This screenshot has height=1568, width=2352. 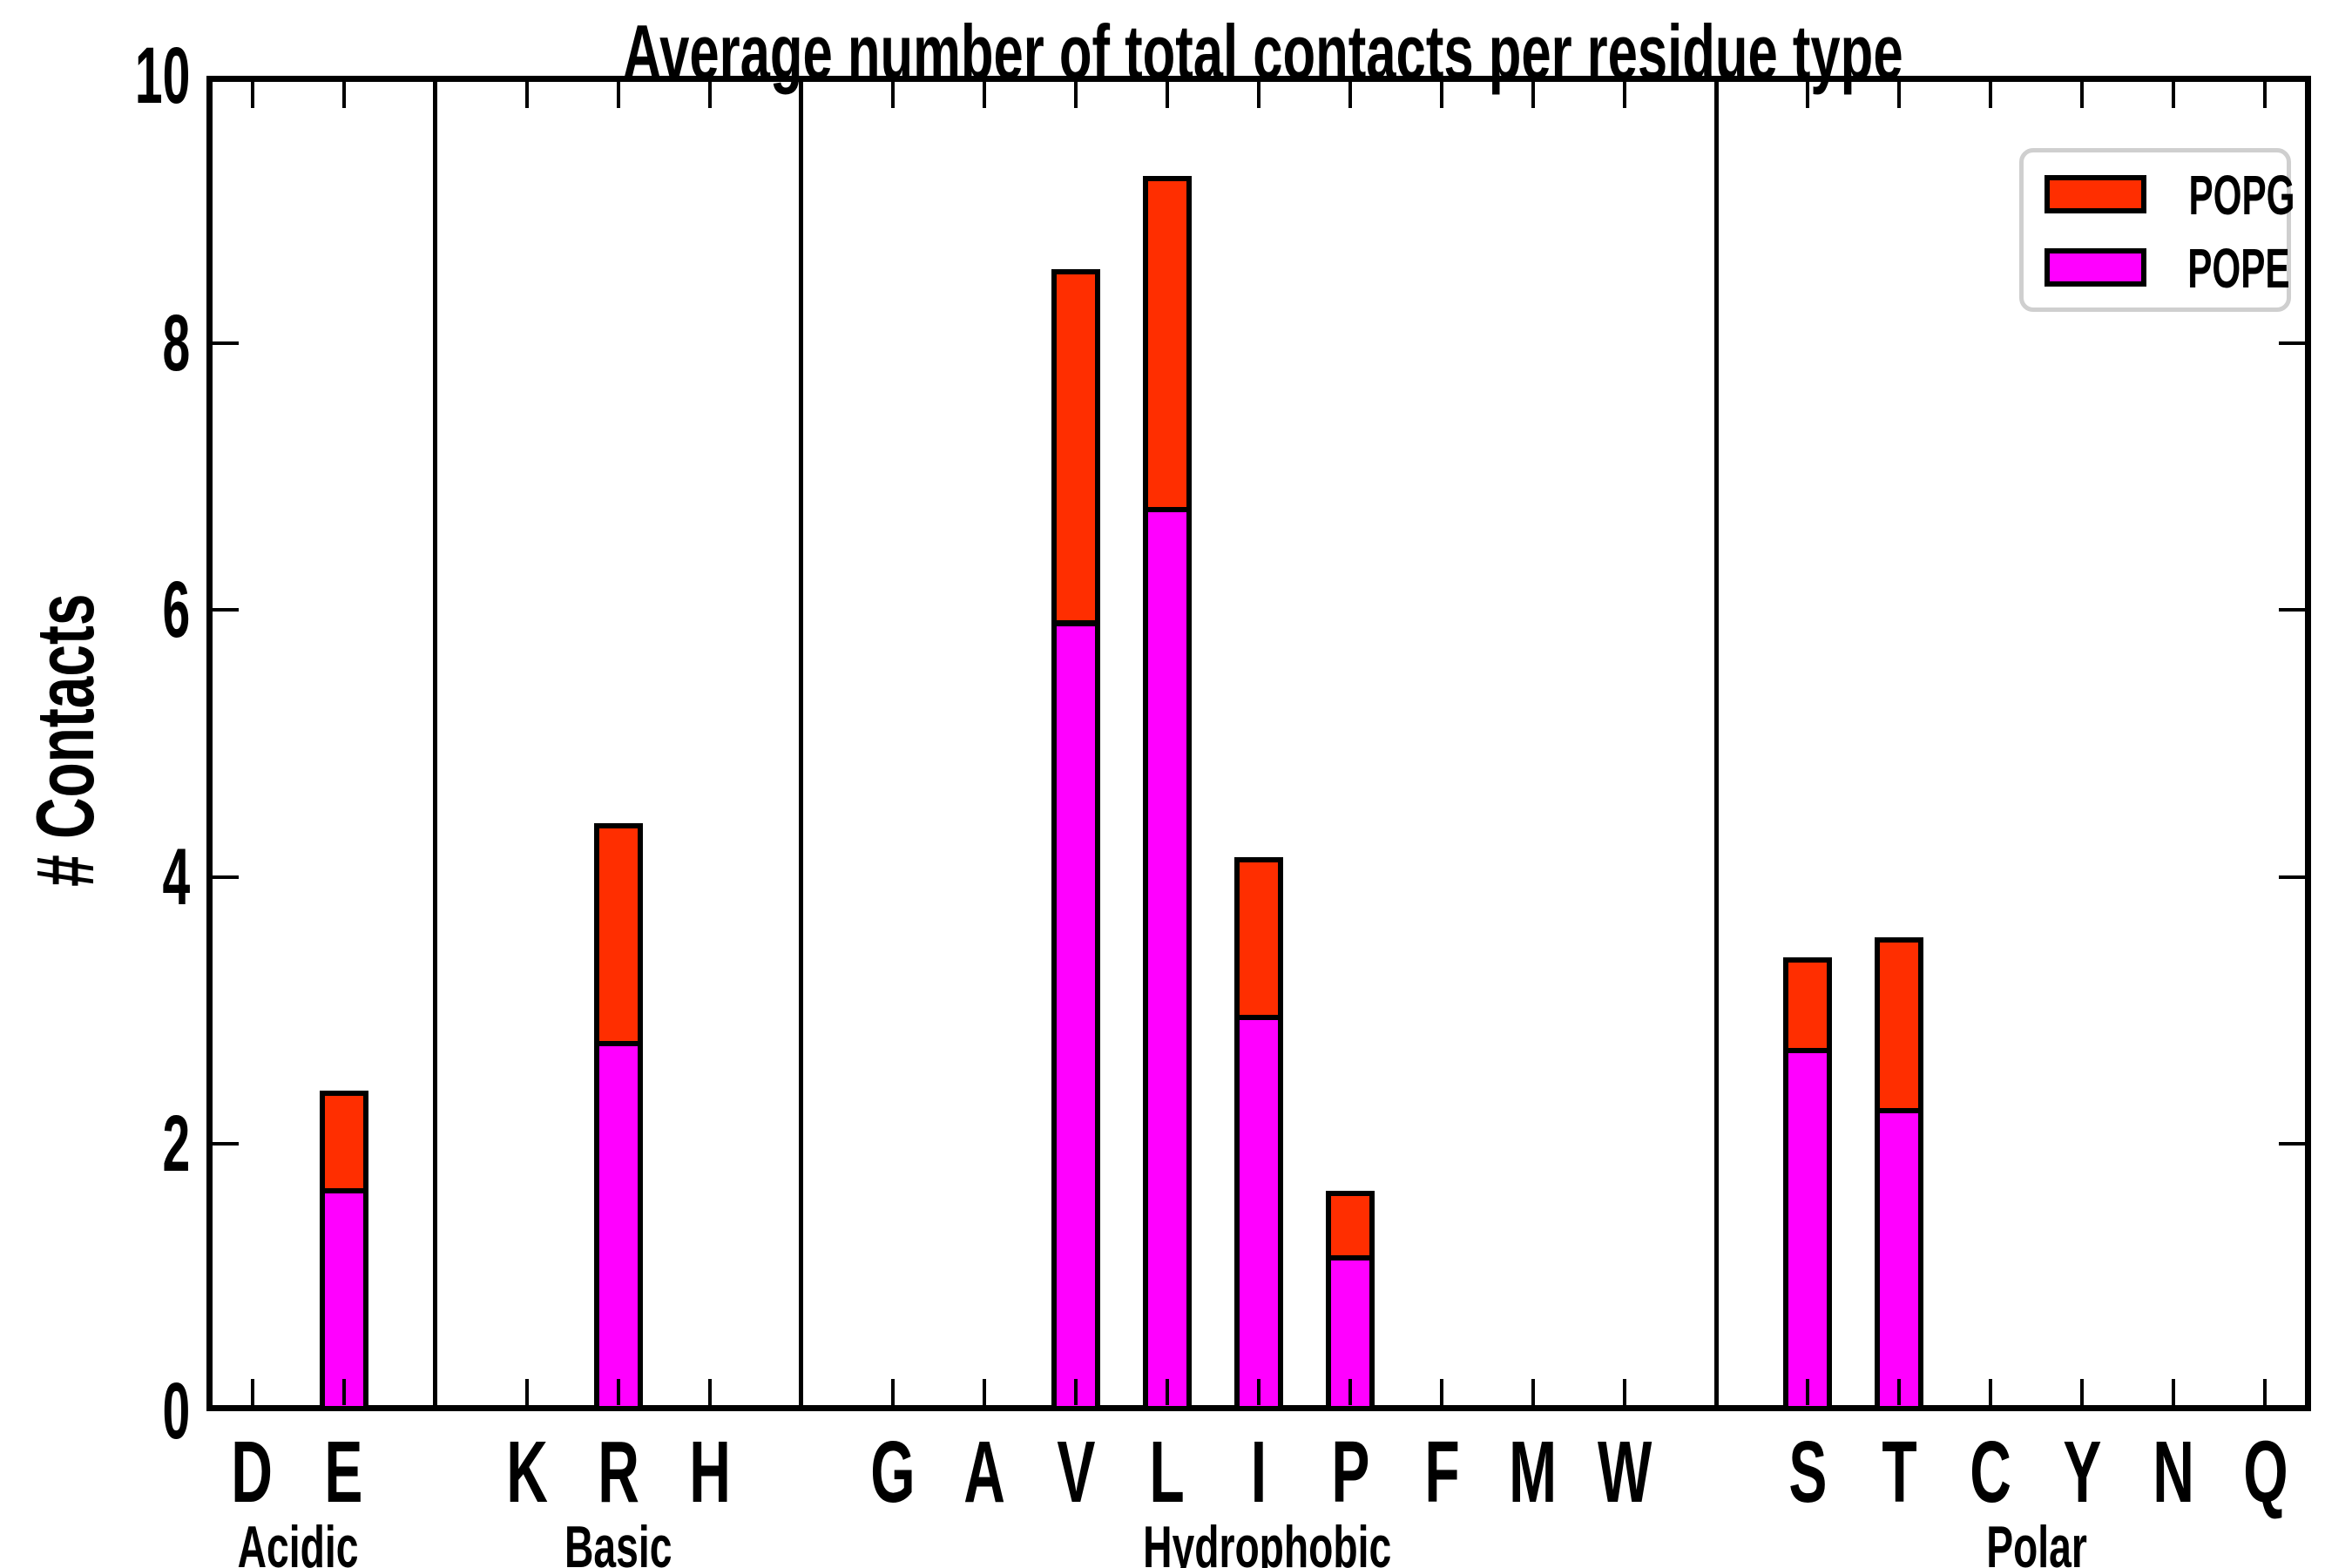 What do you see at coordinates (1899, 1025) in the screenshot?
I see `bar-segment-popg-T` at bounding box center [1899, 1025].